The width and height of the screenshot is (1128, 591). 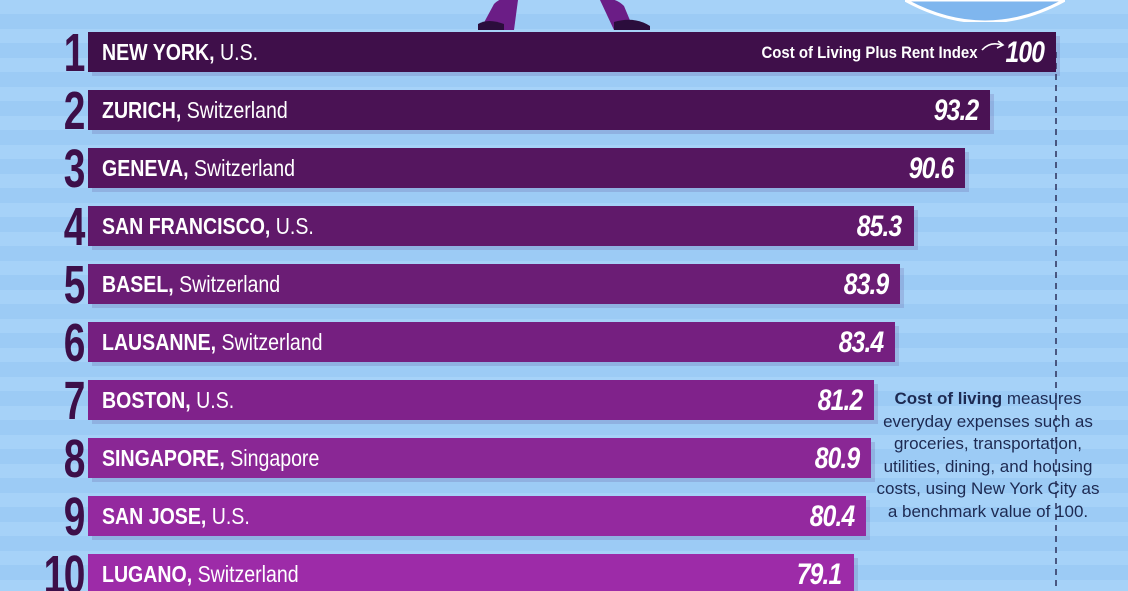 I want to click on city-label: GENEVA, Switzerland, so click(x=198, y=168).